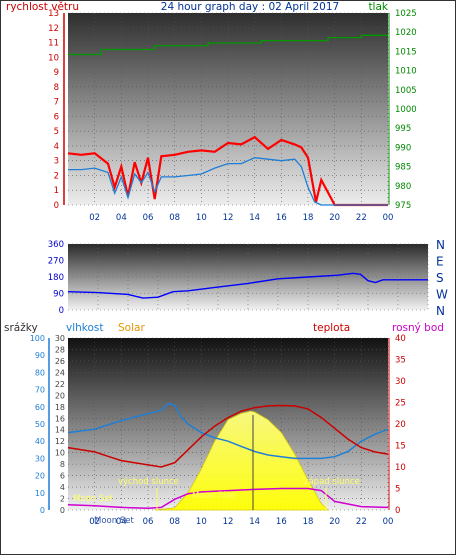 This screenshot has height=555, width=456. What do you see at coordinates (40, 355) in the screenshot?
I see `panel-3-y-left1-tick-label: 90` at bounding box center [40, 355].